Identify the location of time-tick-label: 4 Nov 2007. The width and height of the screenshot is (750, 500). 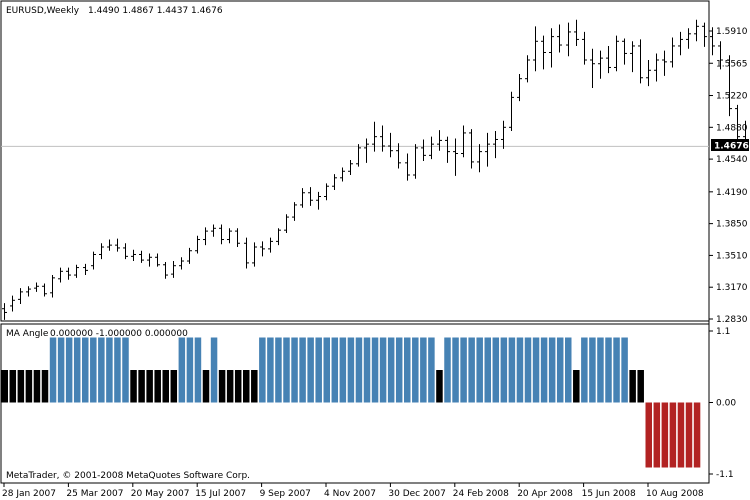
(350, 494).